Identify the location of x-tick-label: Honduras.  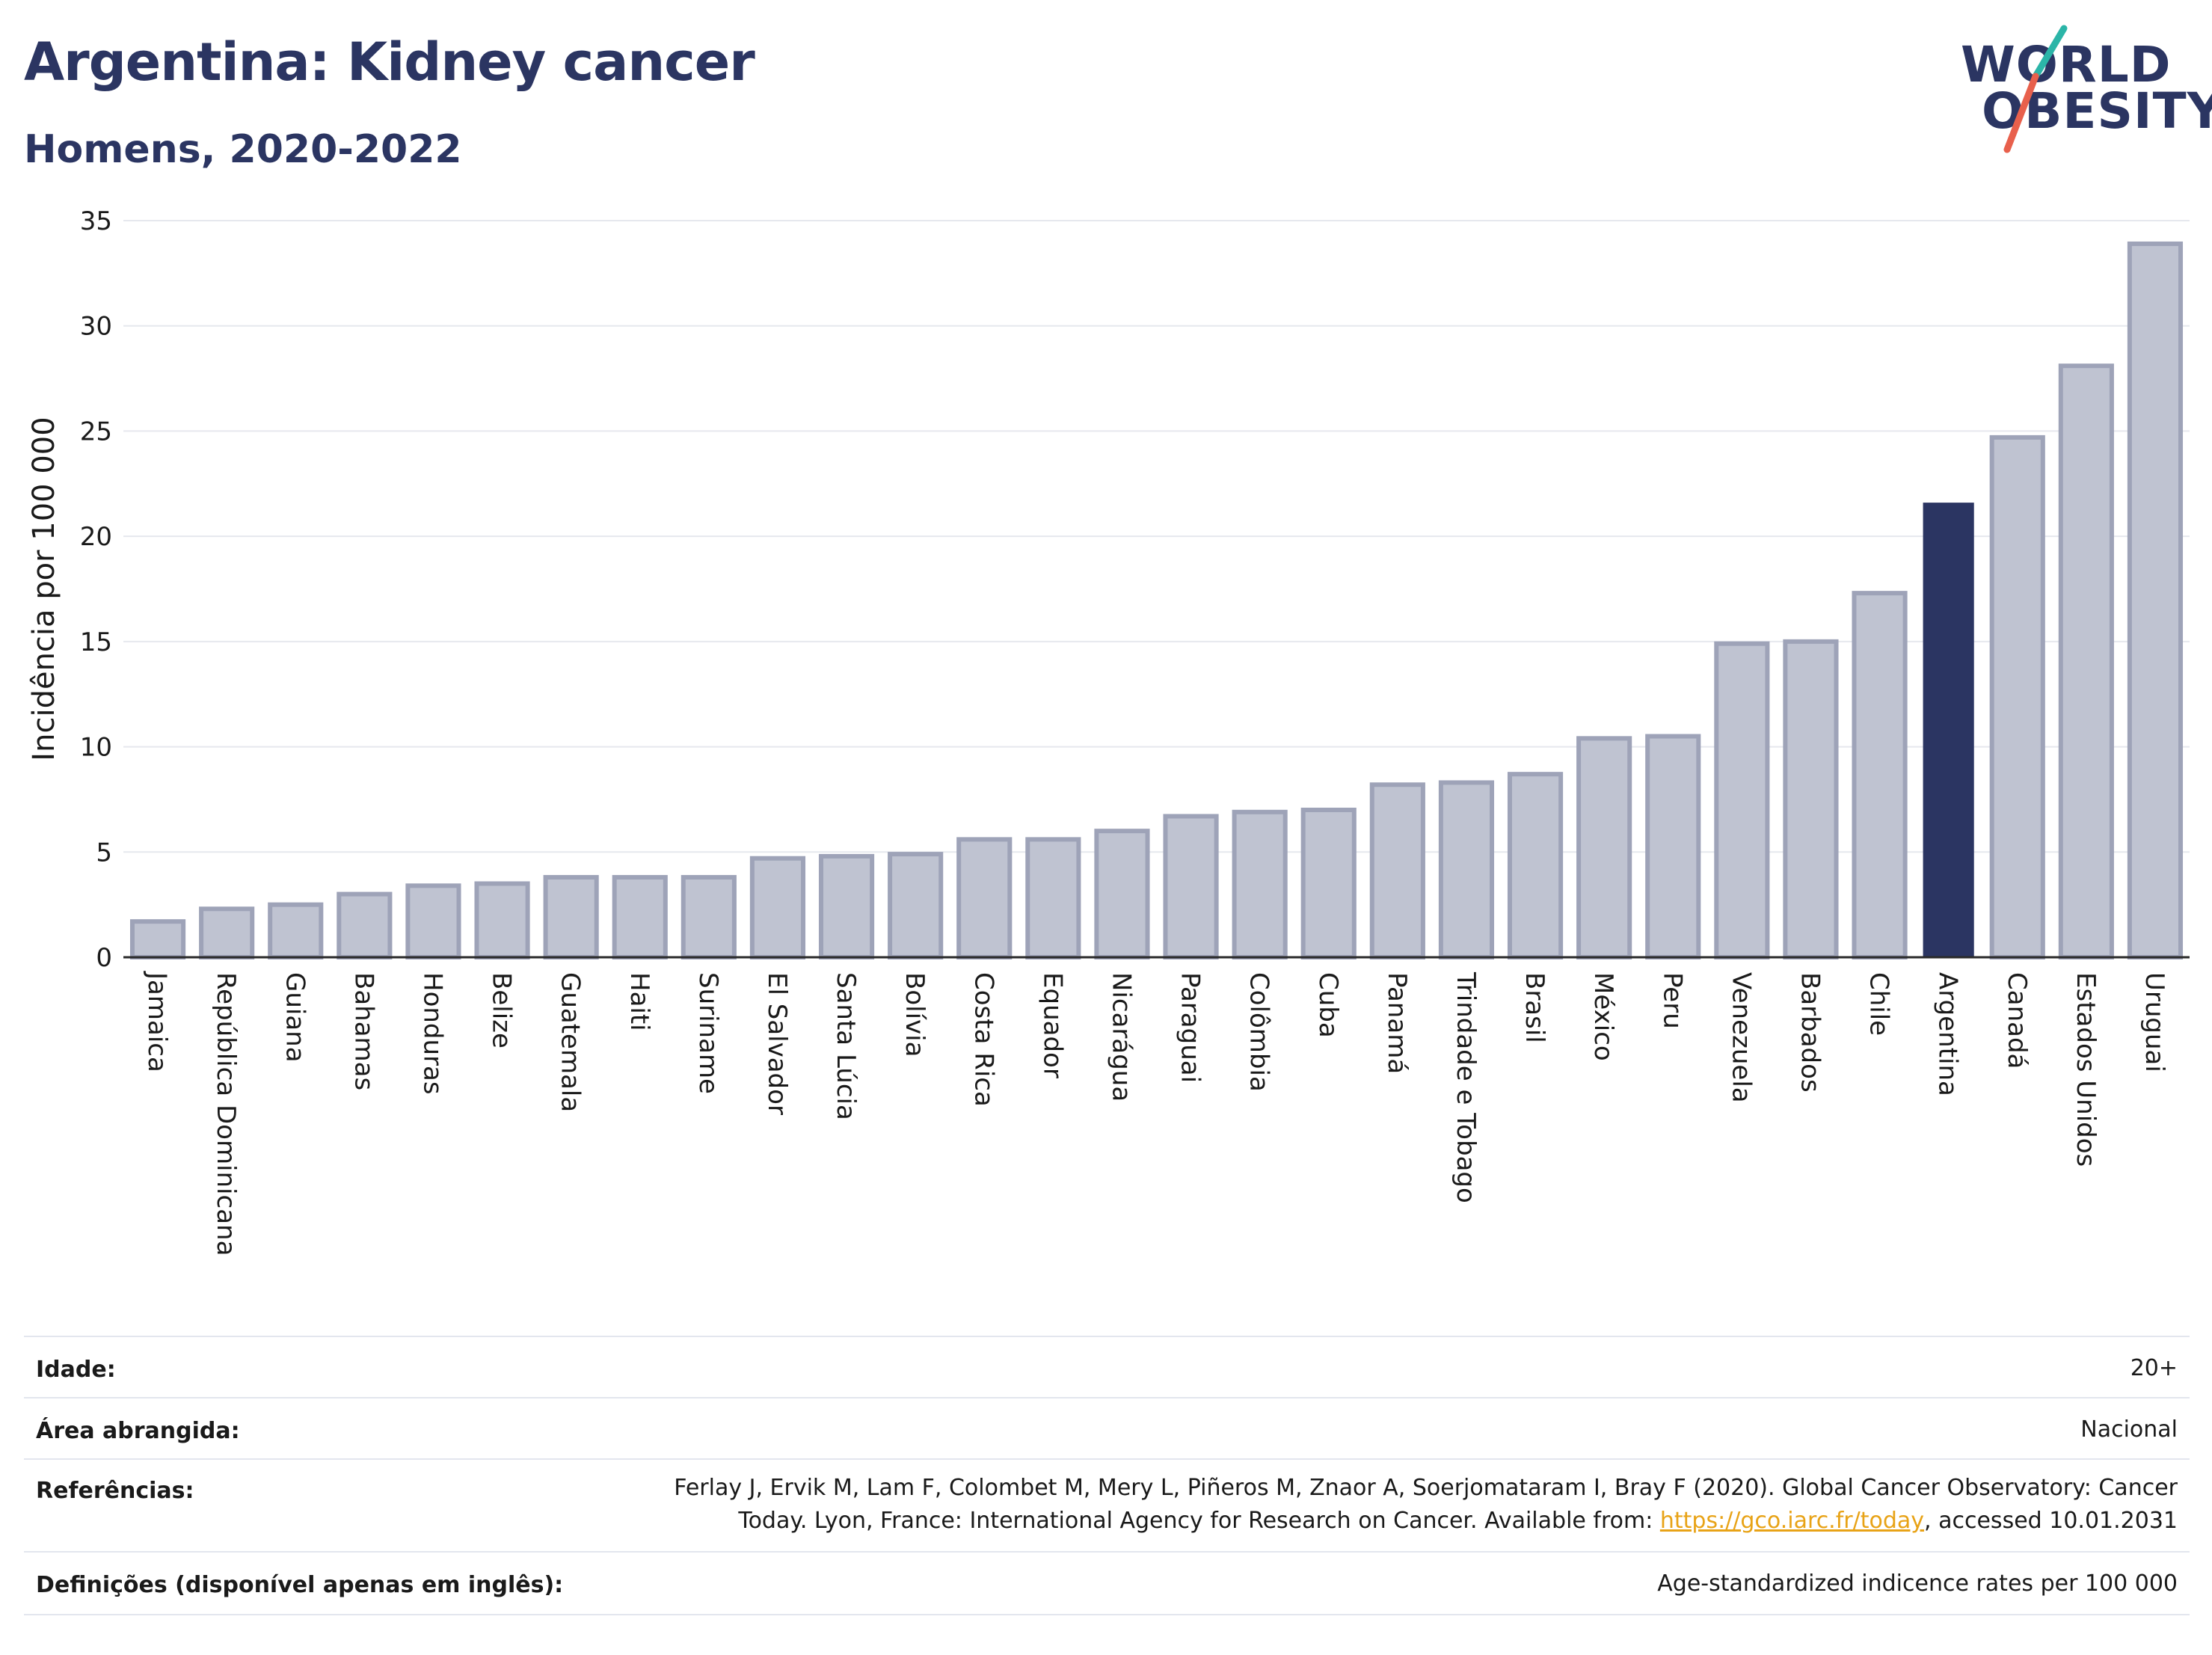
(432, 1033).